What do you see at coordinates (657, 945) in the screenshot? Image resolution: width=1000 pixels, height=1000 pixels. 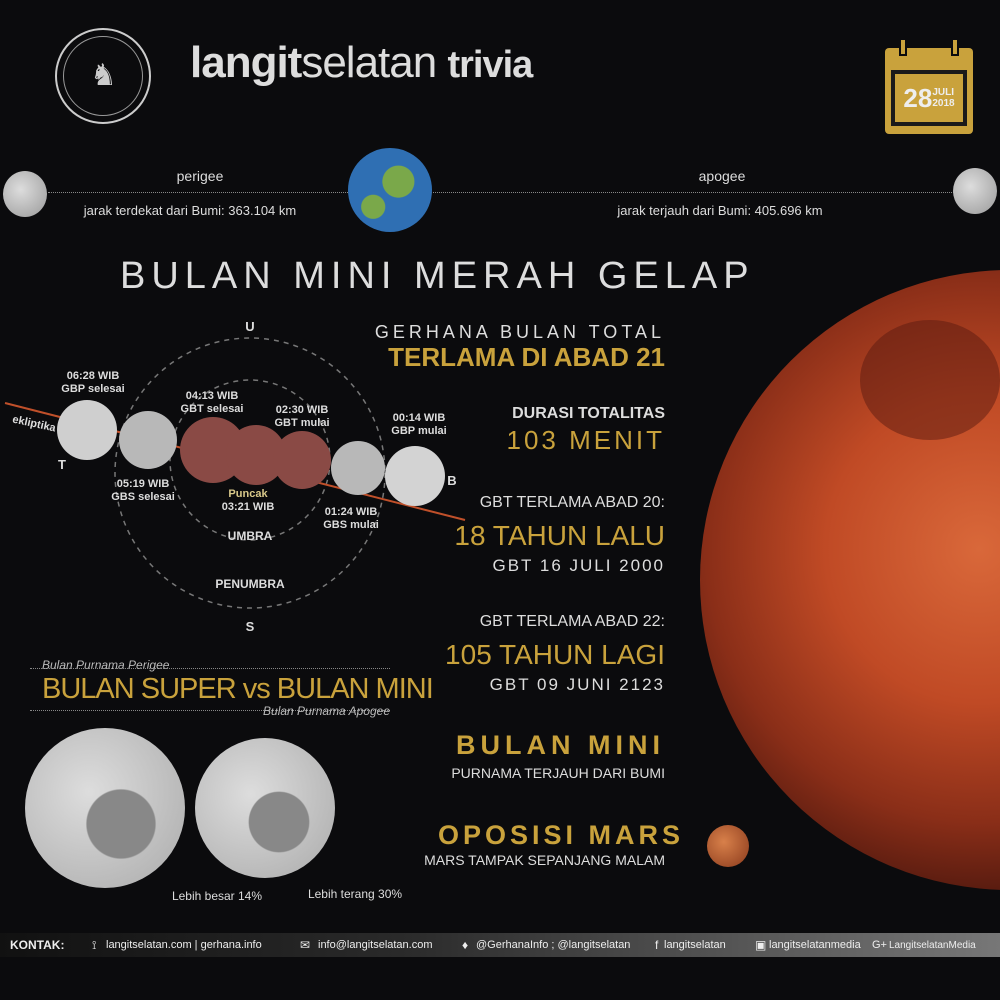 I see `facebook-icon: f` at bounding box center [657, 945].